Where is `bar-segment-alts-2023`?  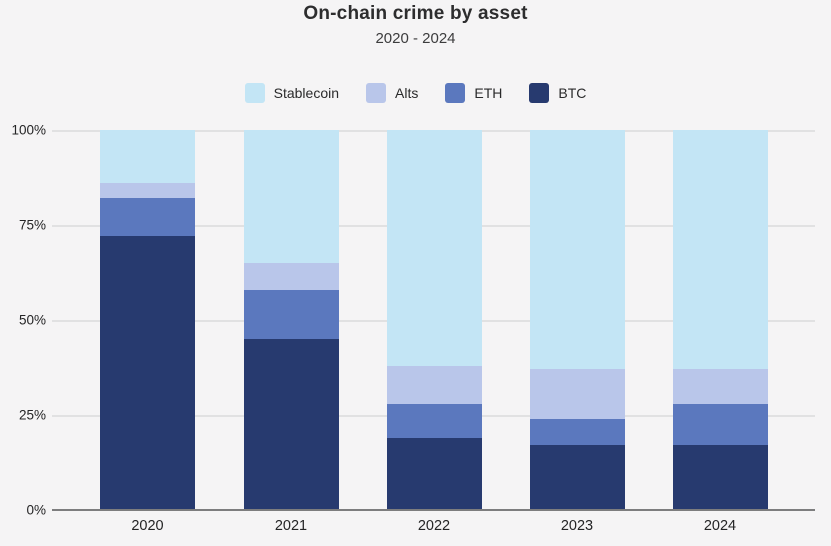 bar-segment-alts-2023 is located at coordinates (577, 394).